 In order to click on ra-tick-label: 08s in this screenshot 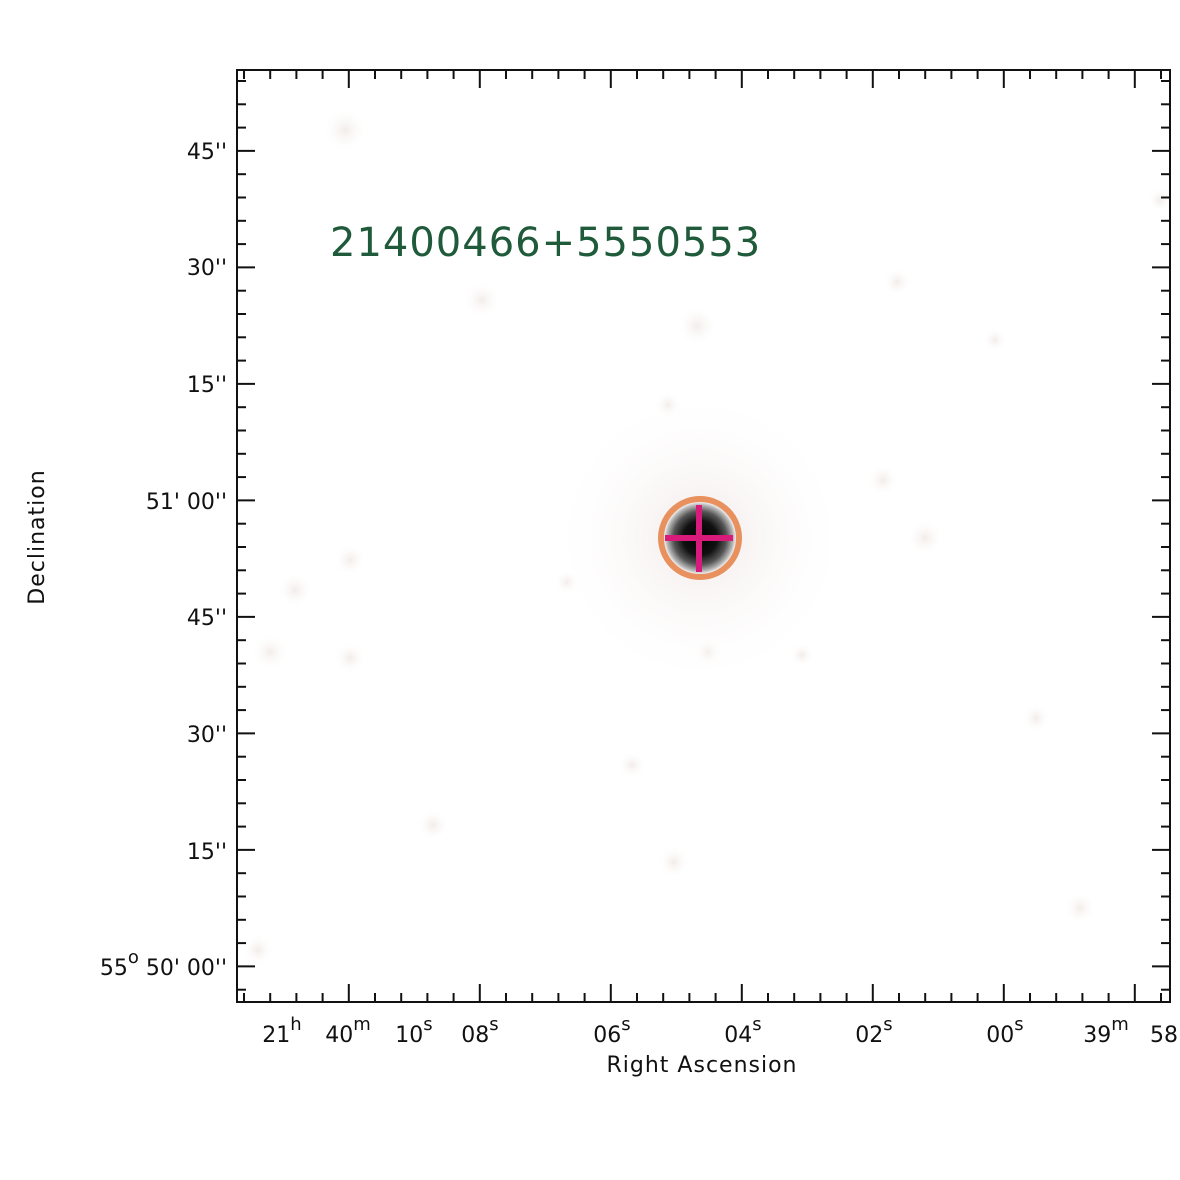, I will do `click(479, 1031)`.